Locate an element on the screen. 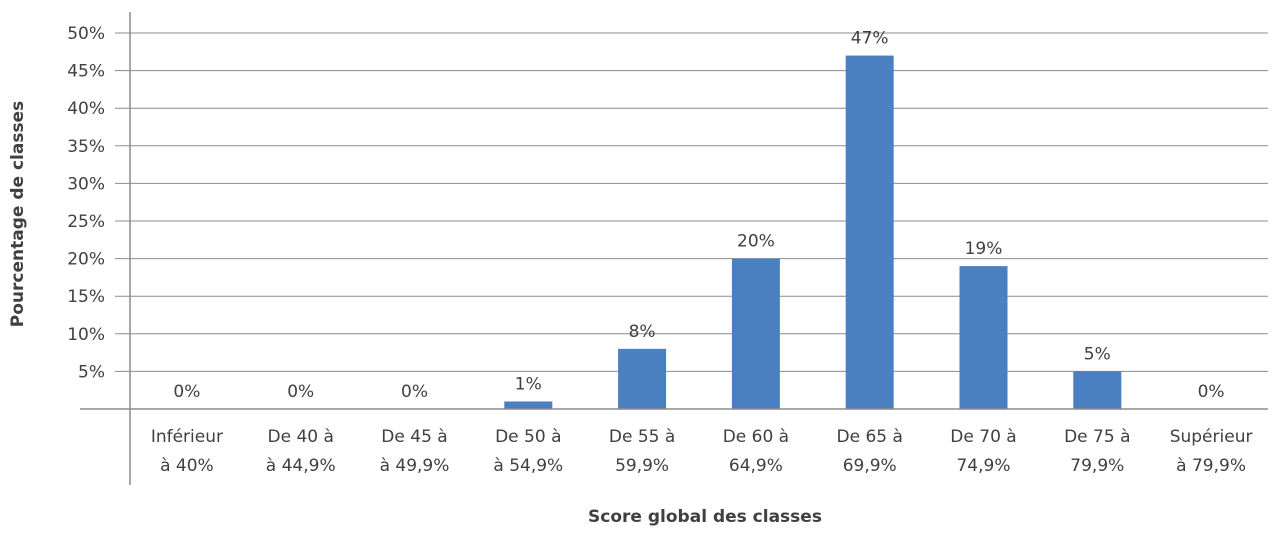 The image size is (1280, 533). category-label-line2: 59,9% is located at coordinates (642, 466).